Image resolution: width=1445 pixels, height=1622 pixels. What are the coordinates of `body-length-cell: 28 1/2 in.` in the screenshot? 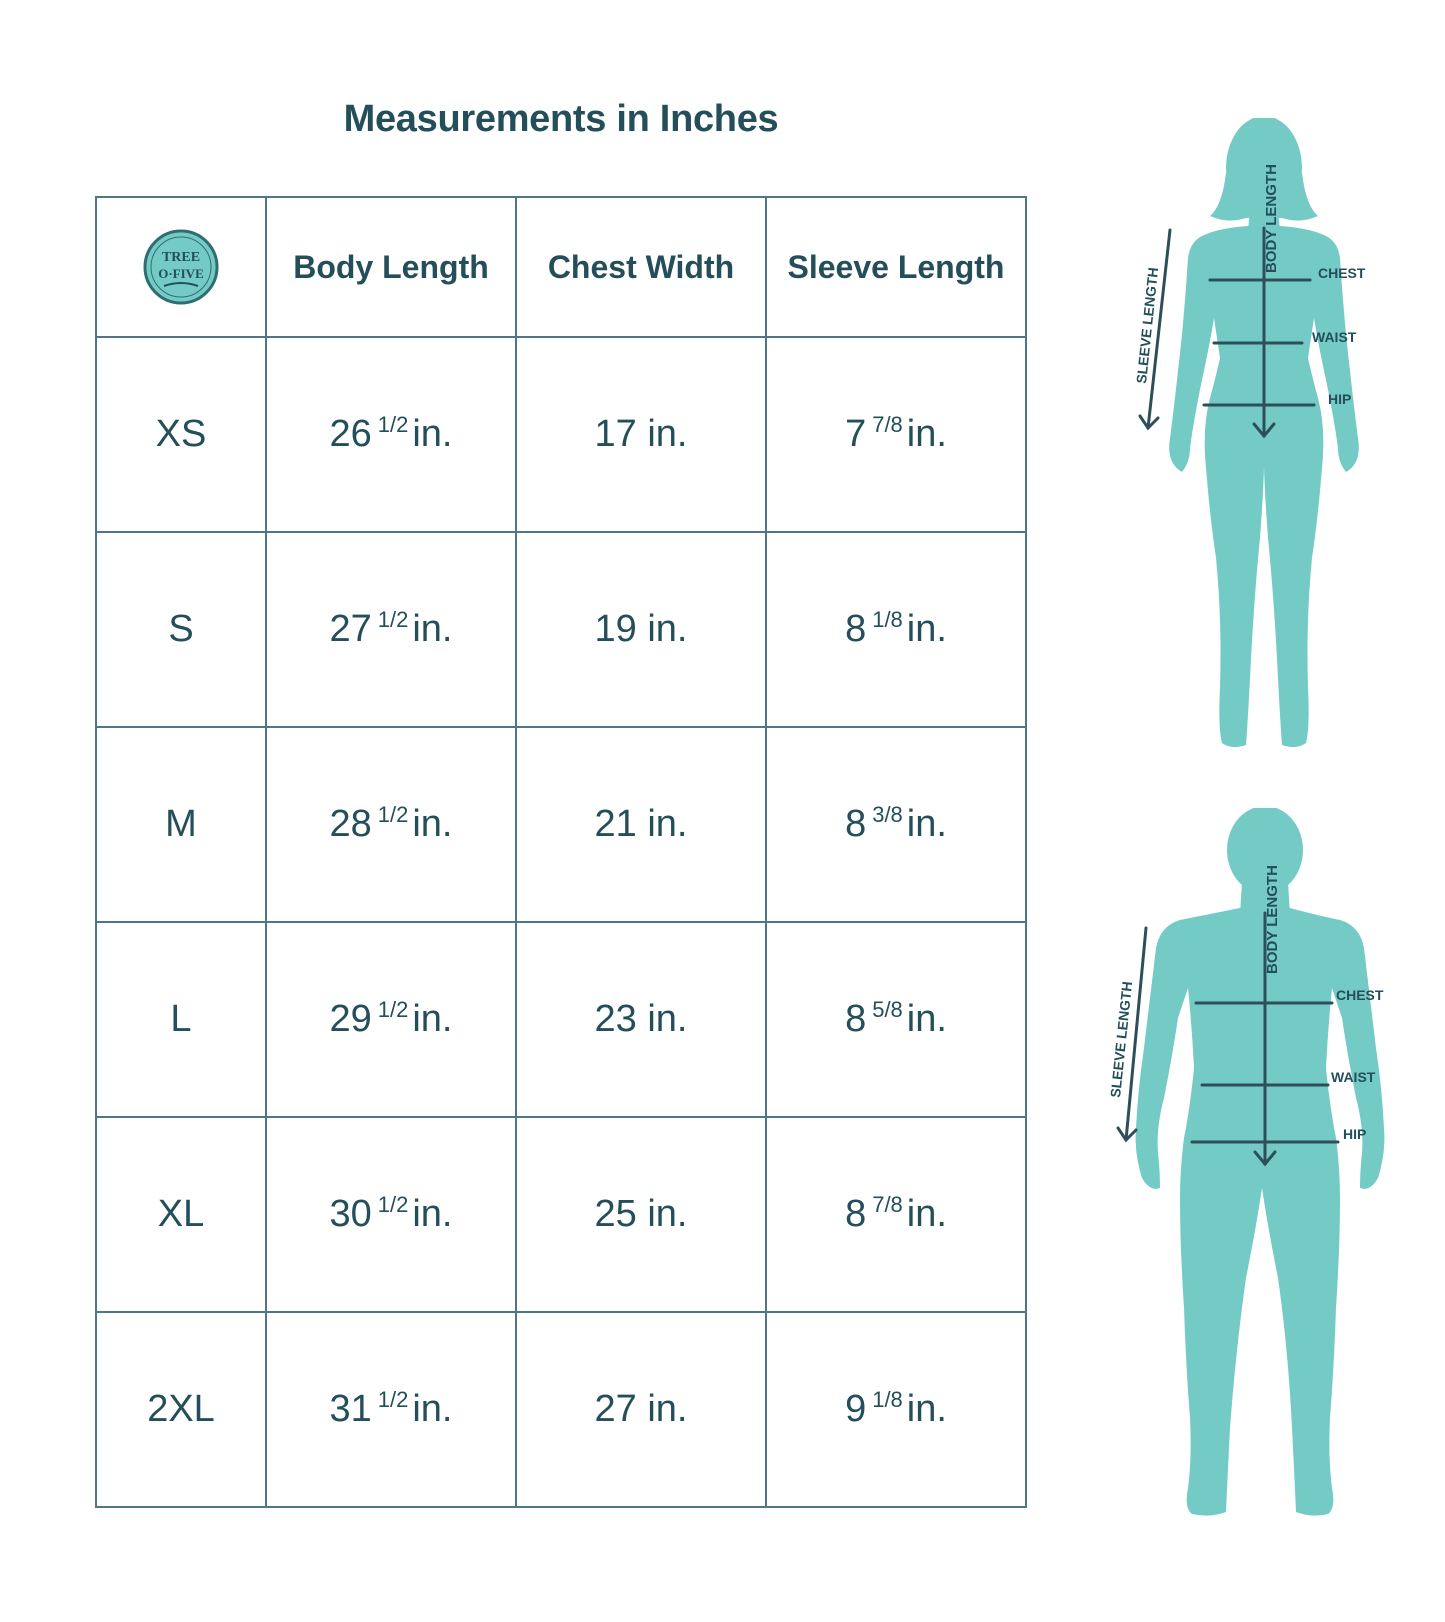 It's located at (391, 824).